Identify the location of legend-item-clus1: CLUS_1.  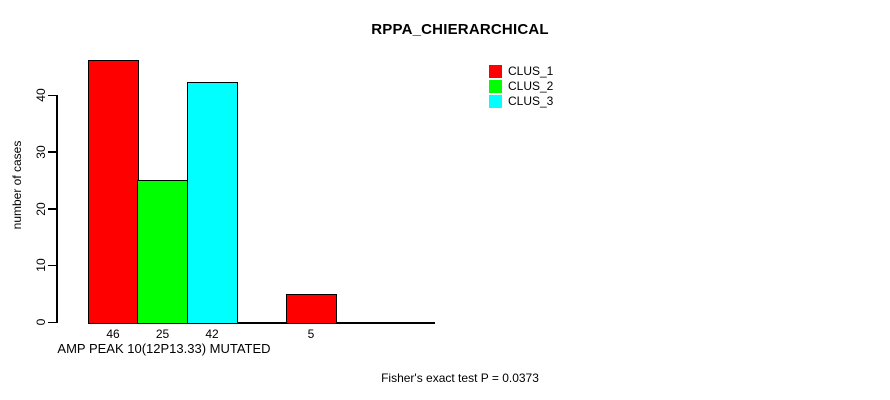
(521, 71).